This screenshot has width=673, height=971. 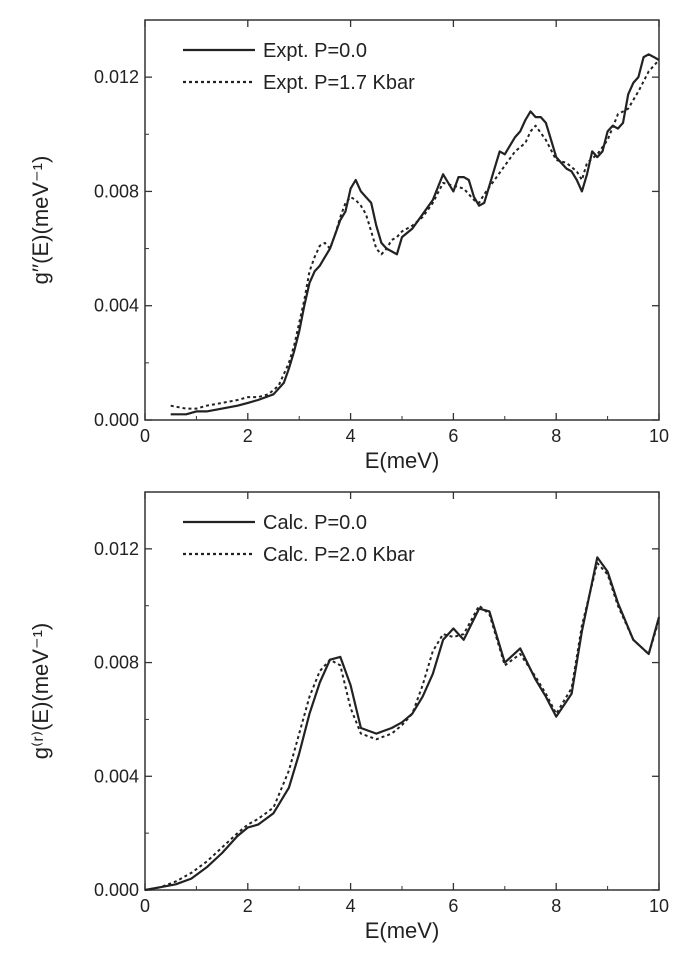 I want to click on bottom-y-tick-label: 0.000, so click(x=116, y=890).